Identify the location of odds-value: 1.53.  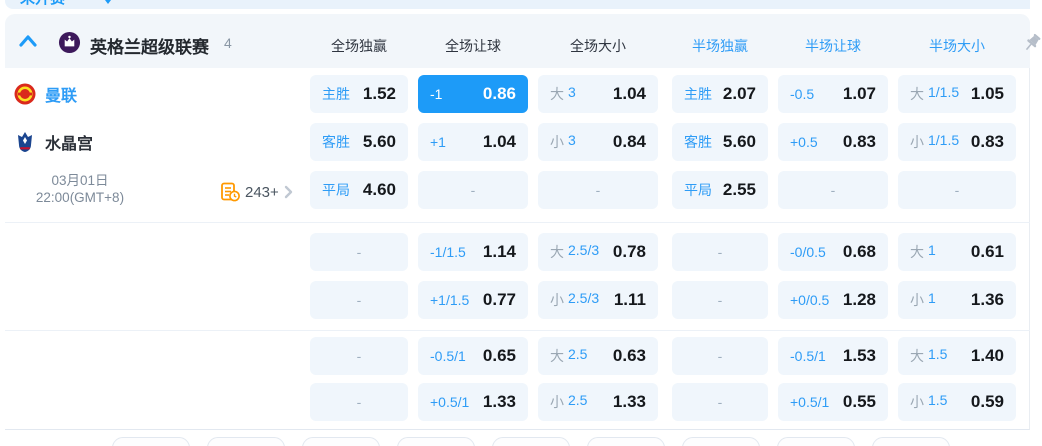
(859, 355).